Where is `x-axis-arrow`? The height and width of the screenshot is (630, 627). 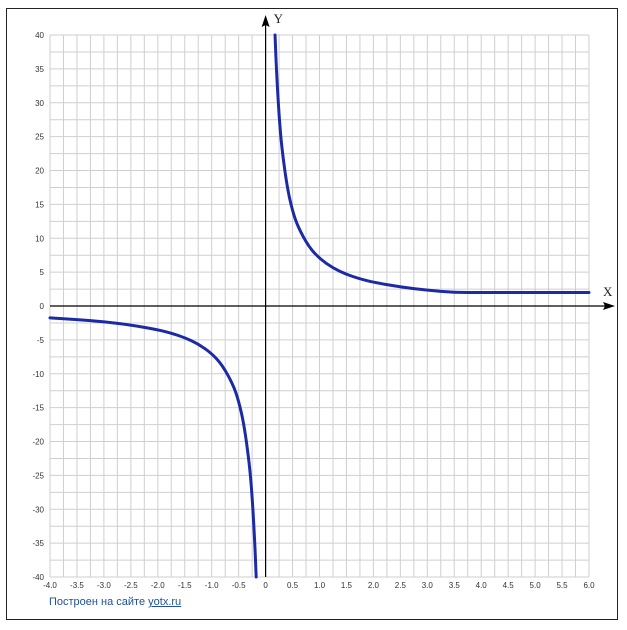
x-axis-arrow is located at coordinates (609, 306).